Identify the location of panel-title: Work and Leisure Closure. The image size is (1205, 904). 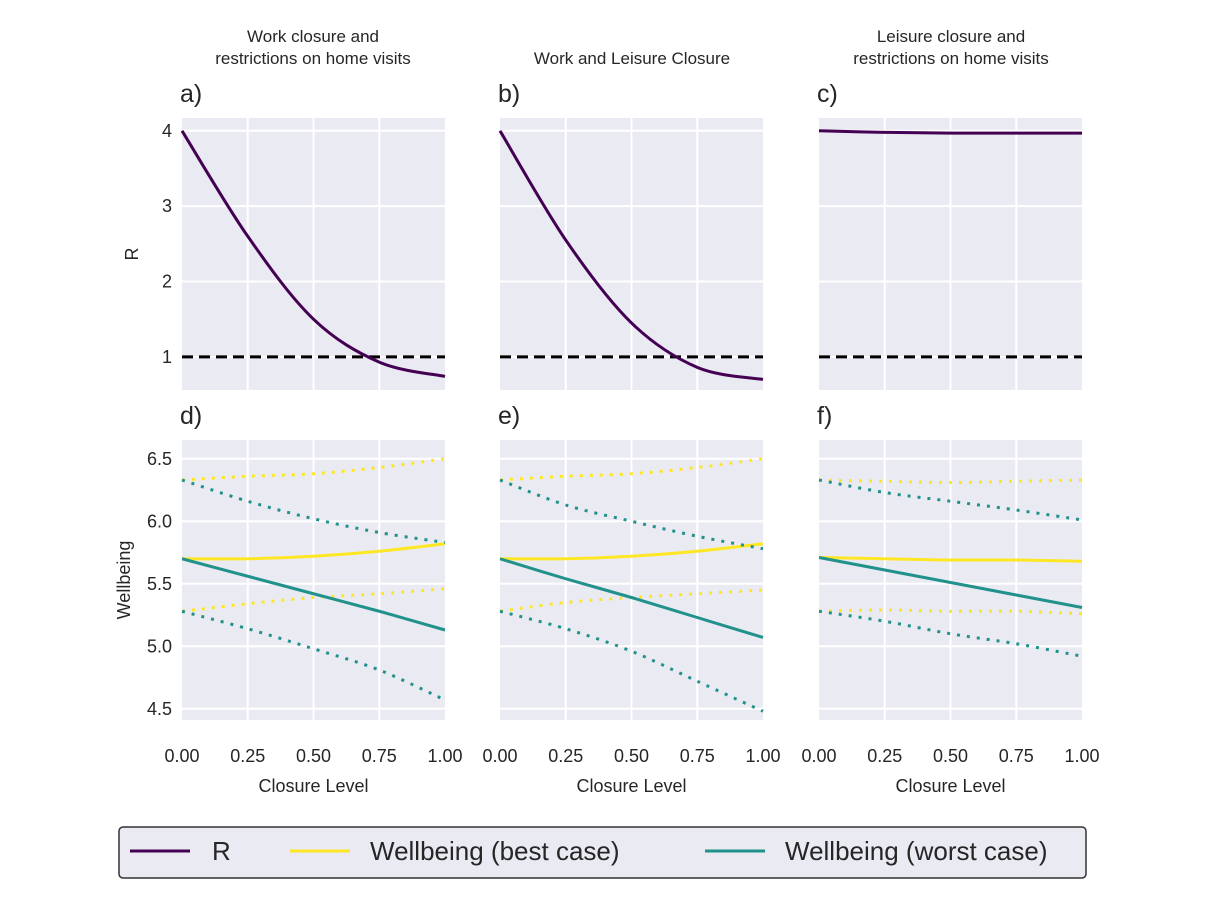
(632, 58).